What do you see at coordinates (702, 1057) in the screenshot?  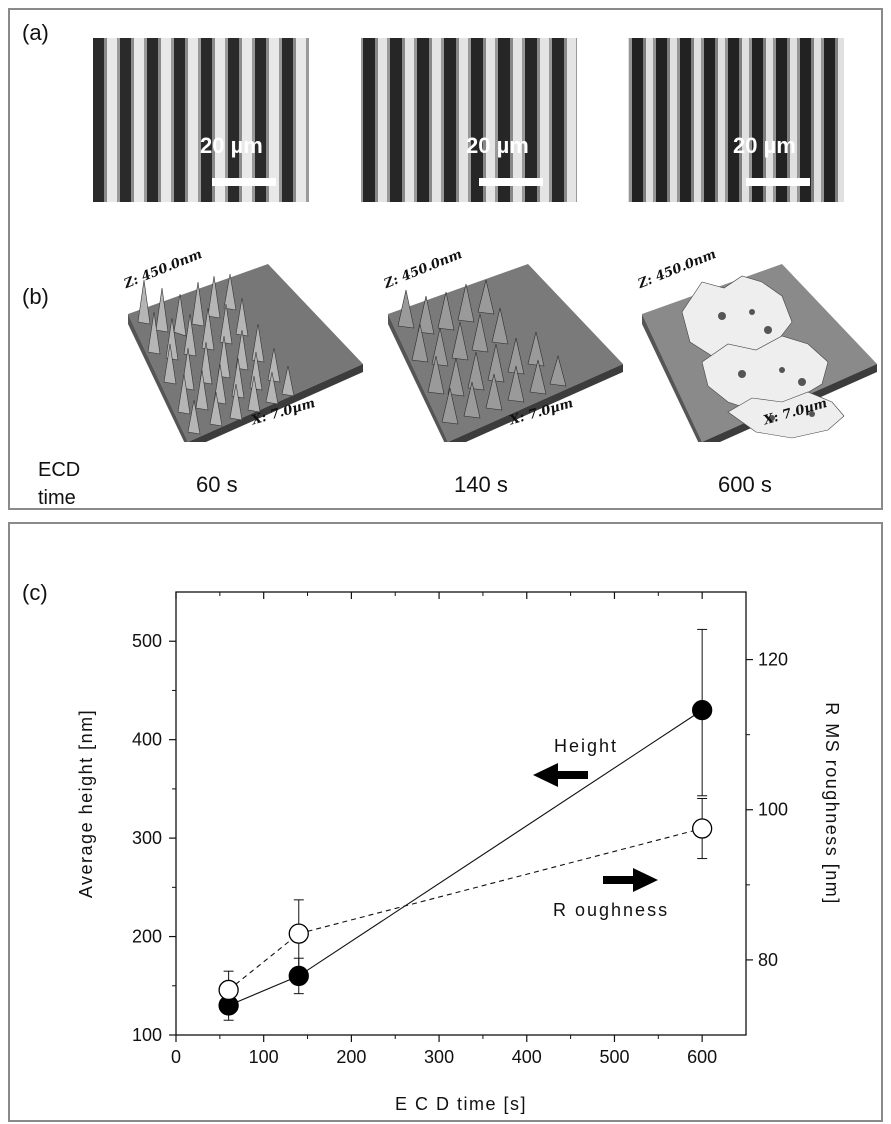 I see `x-tick-label: 600` at bounding box center [702, 1057].